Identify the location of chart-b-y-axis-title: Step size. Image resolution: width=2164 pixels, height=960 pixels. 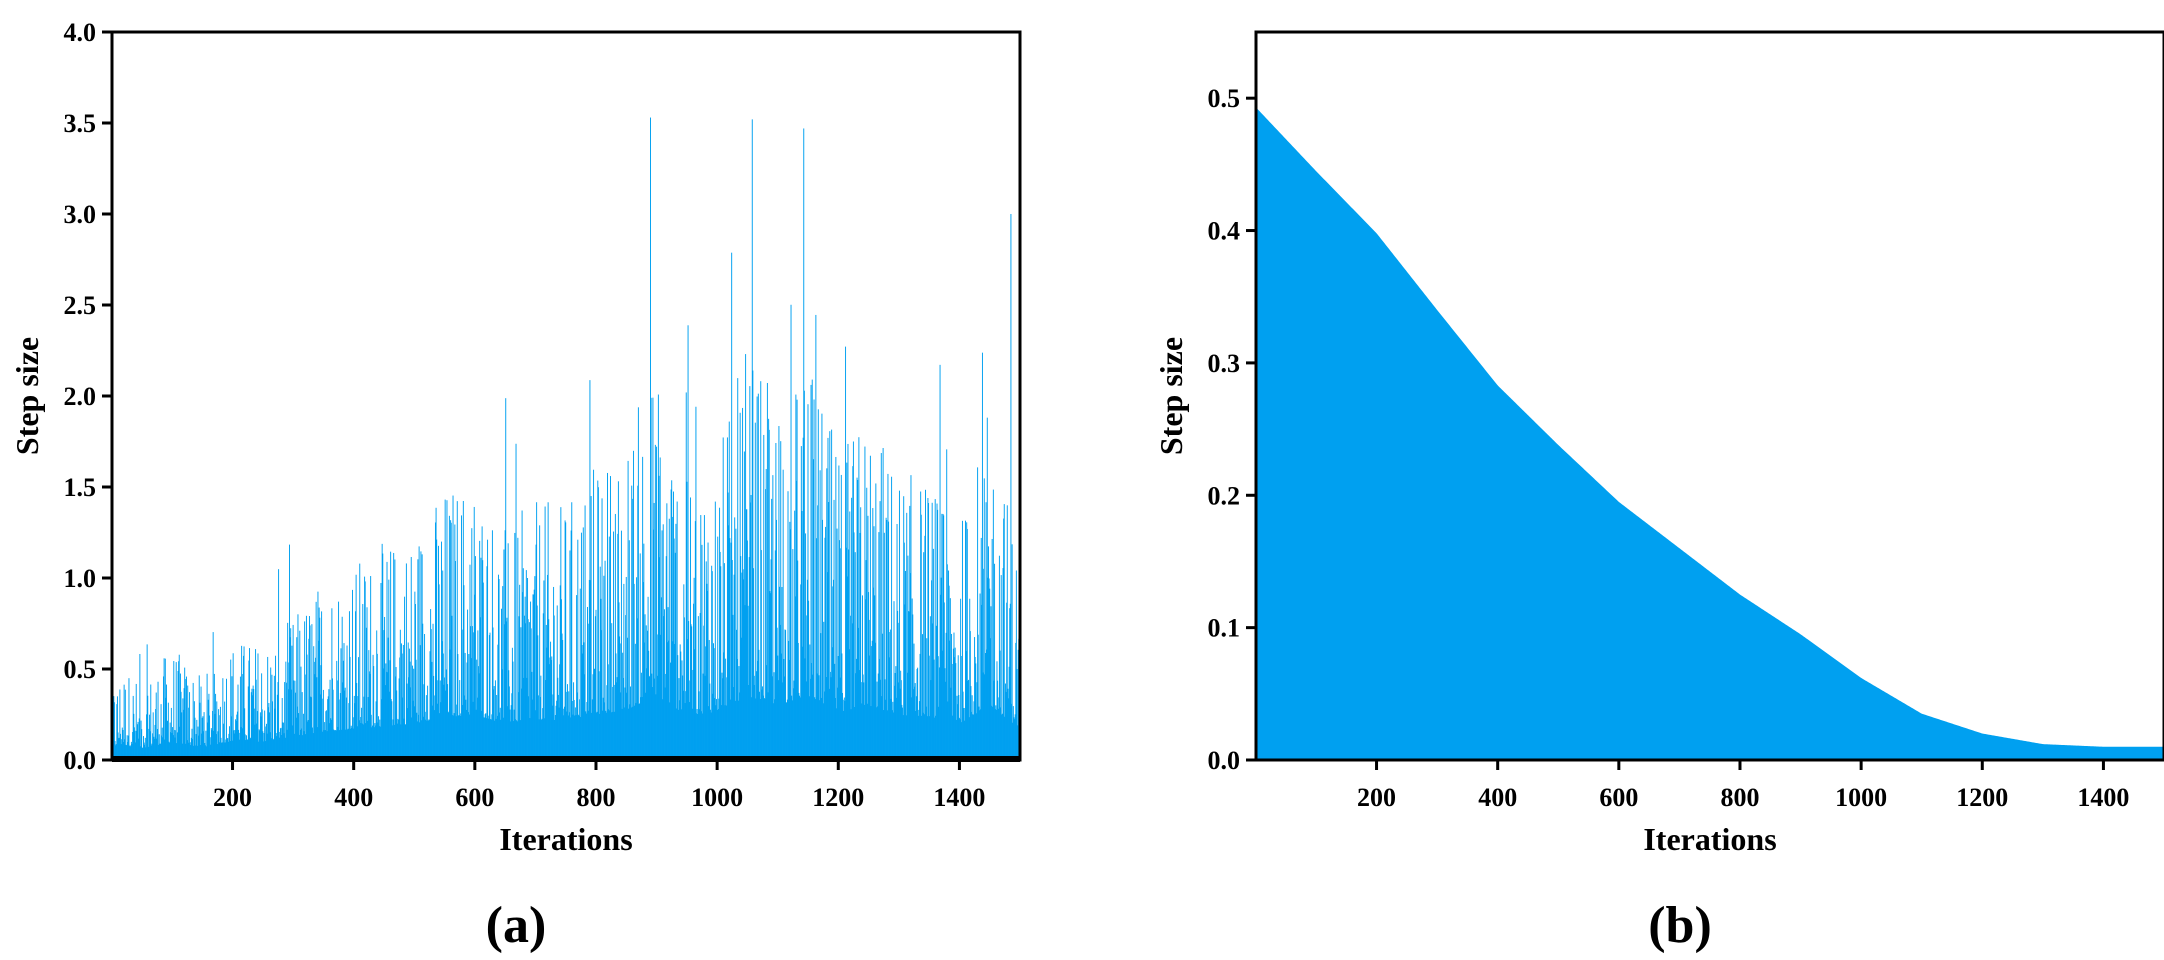
(1171, 396).